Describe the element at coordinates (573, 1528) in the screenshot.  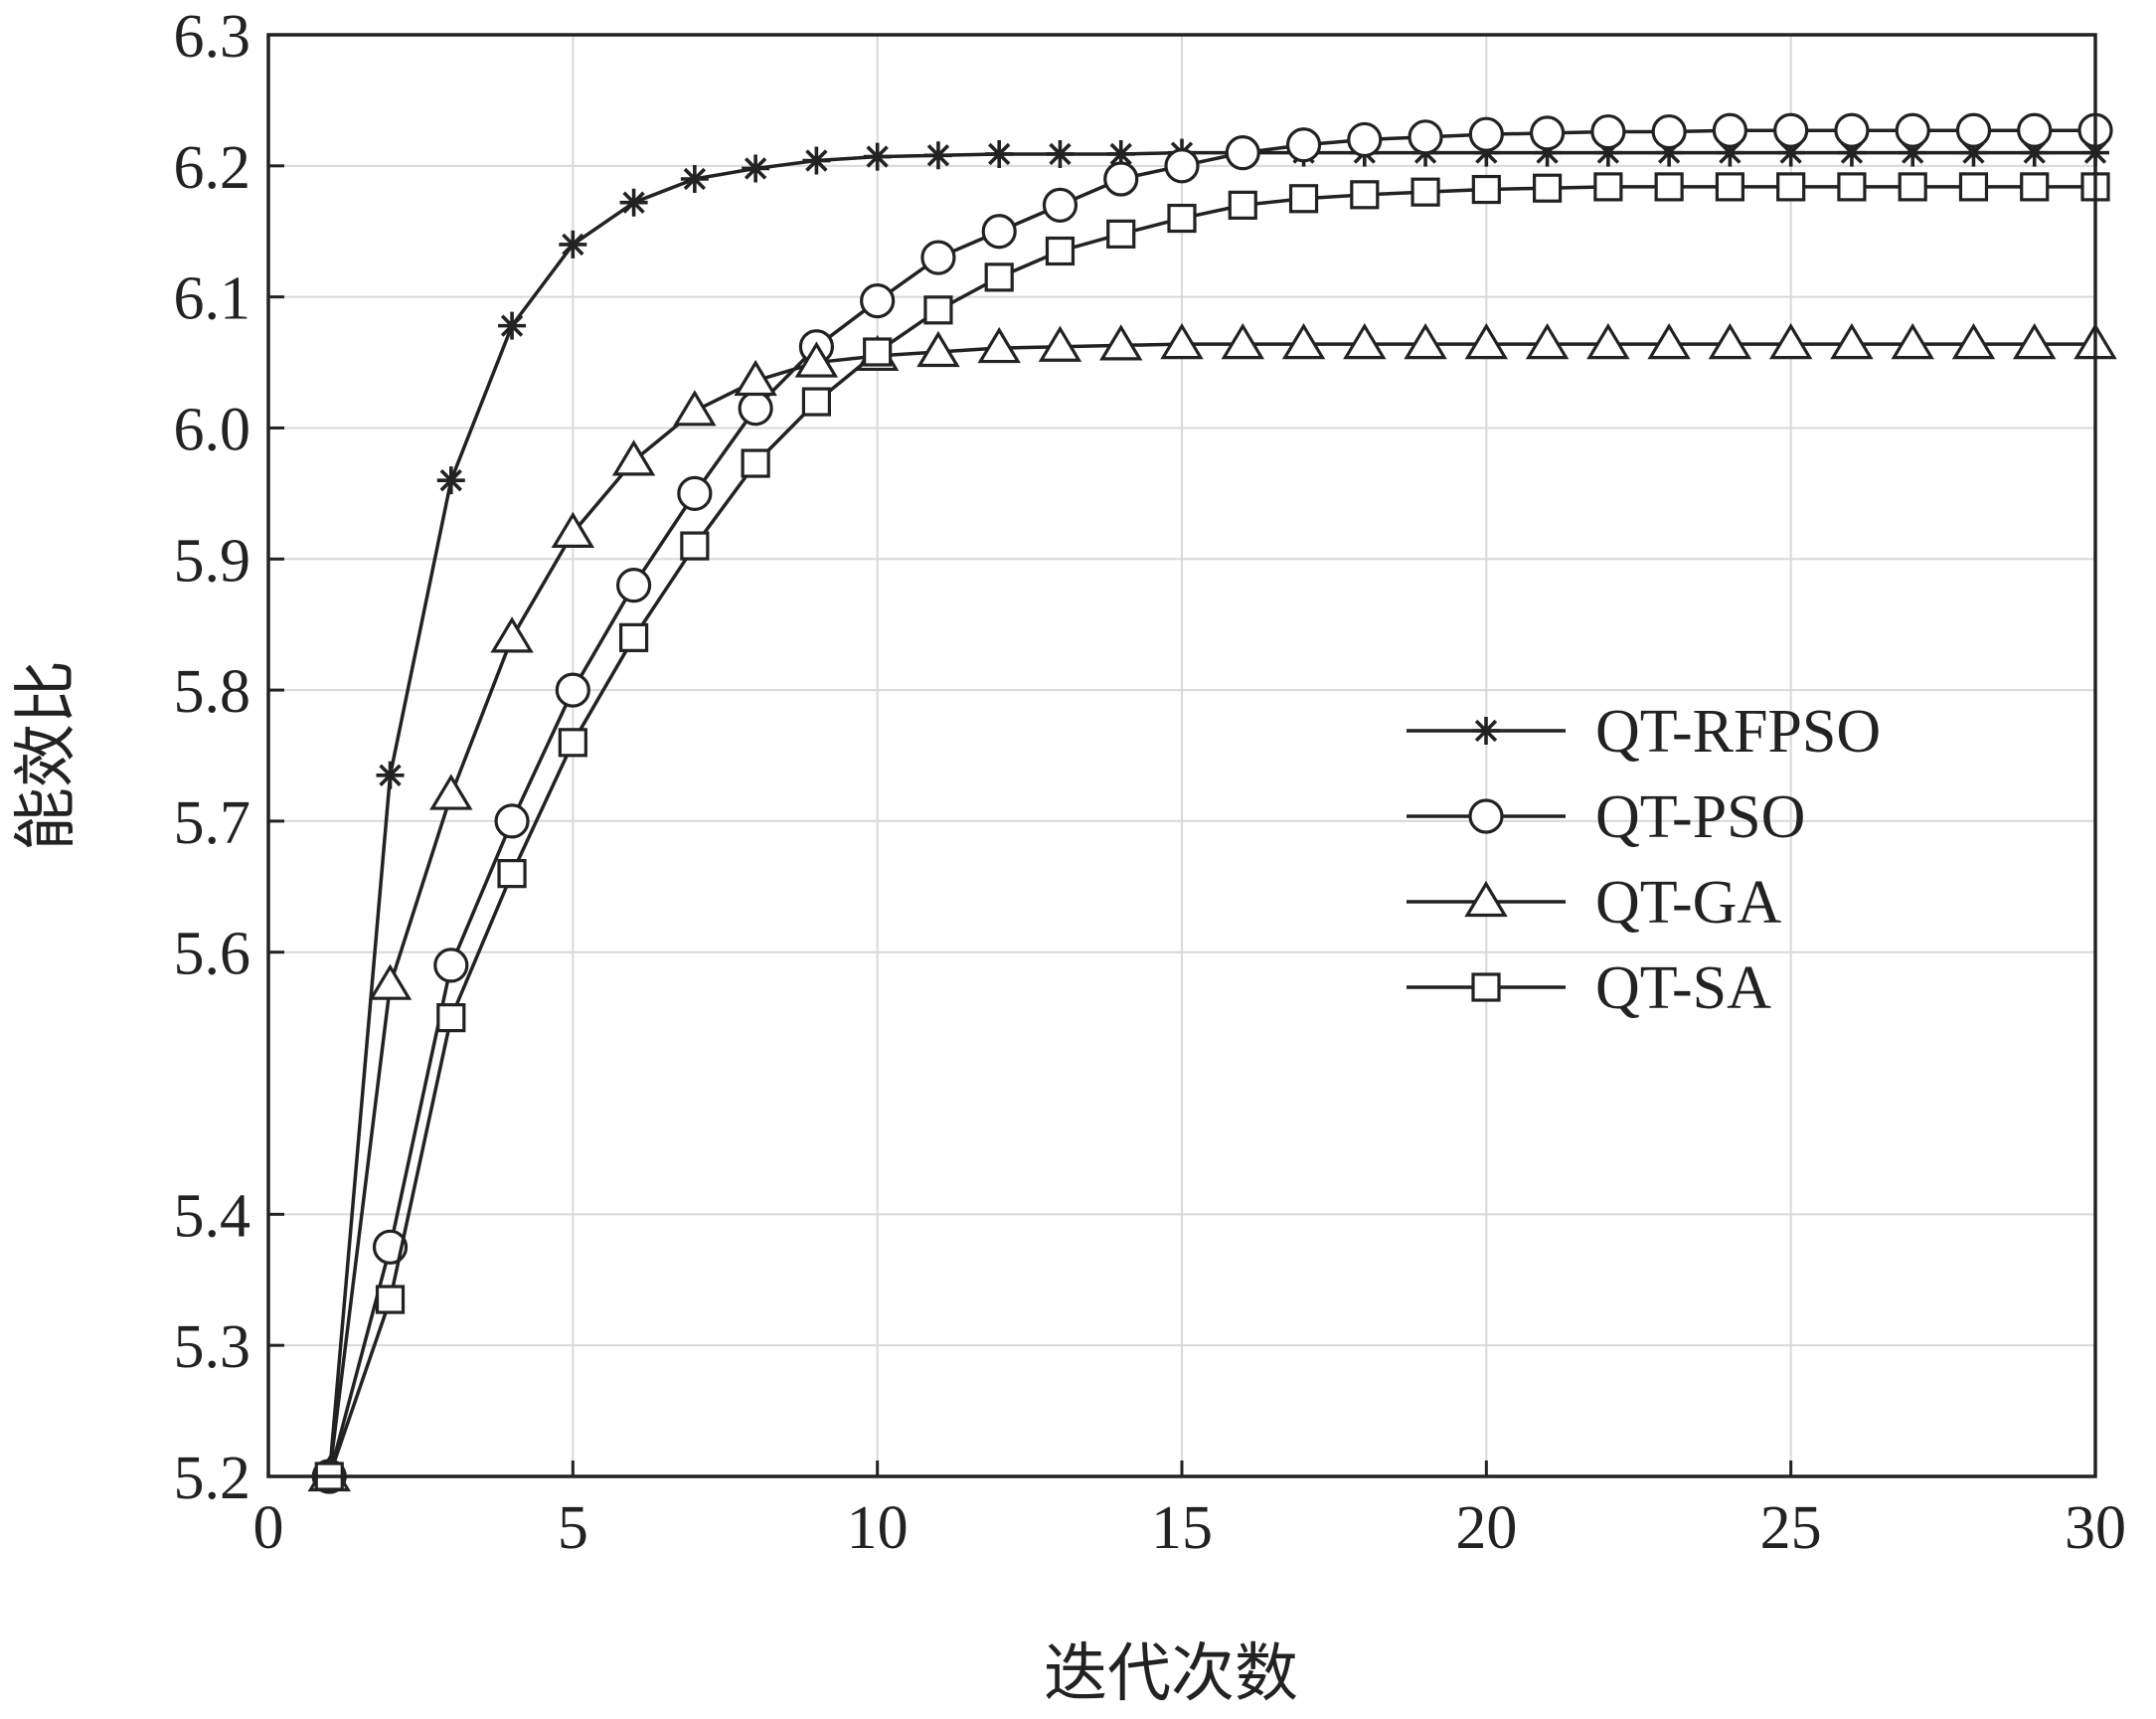
I see `x-tick-label: 5` at that location.